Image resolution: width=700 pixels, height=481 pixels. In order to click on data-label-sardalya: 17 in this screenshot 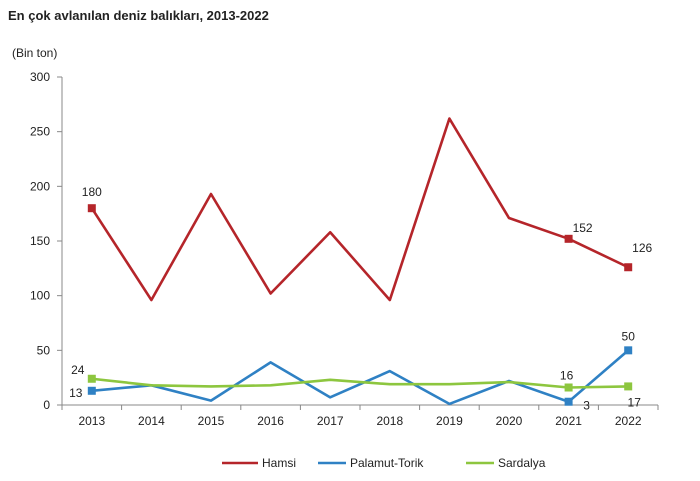, I will do `click(635, 402)`.